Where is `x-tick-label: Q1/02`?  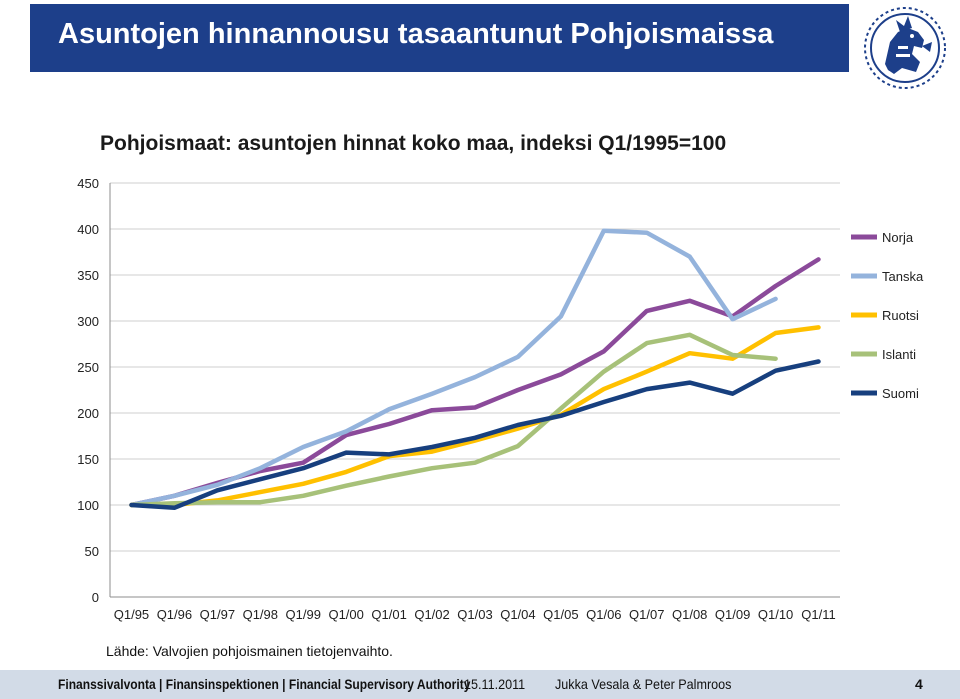 x-tick-label: Q1/02 is located at coordinates (431, 614).